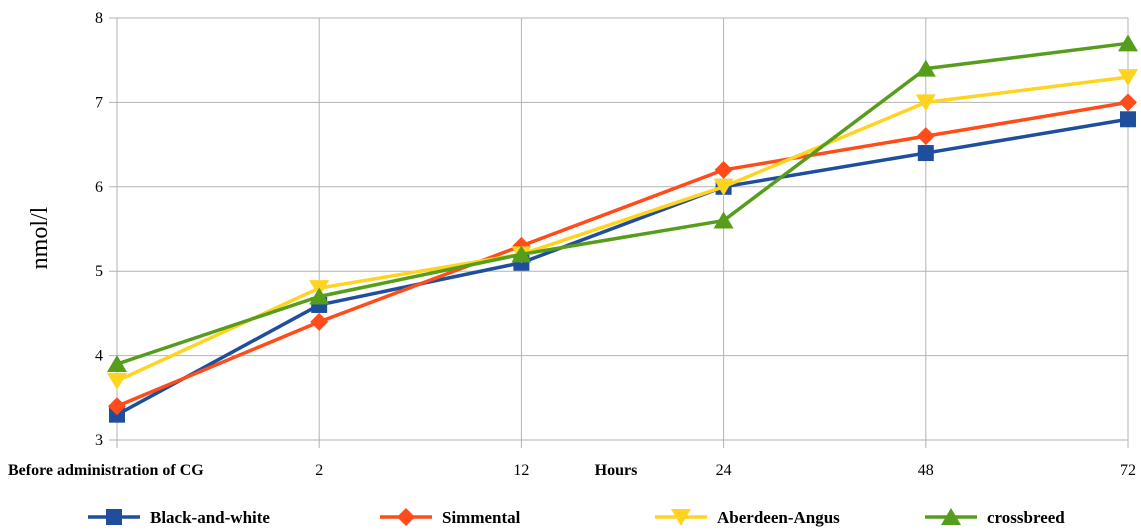  Describe the element at coordinates (926, 470) in the screenshot. I see `x-tick-label: 48` at that location.